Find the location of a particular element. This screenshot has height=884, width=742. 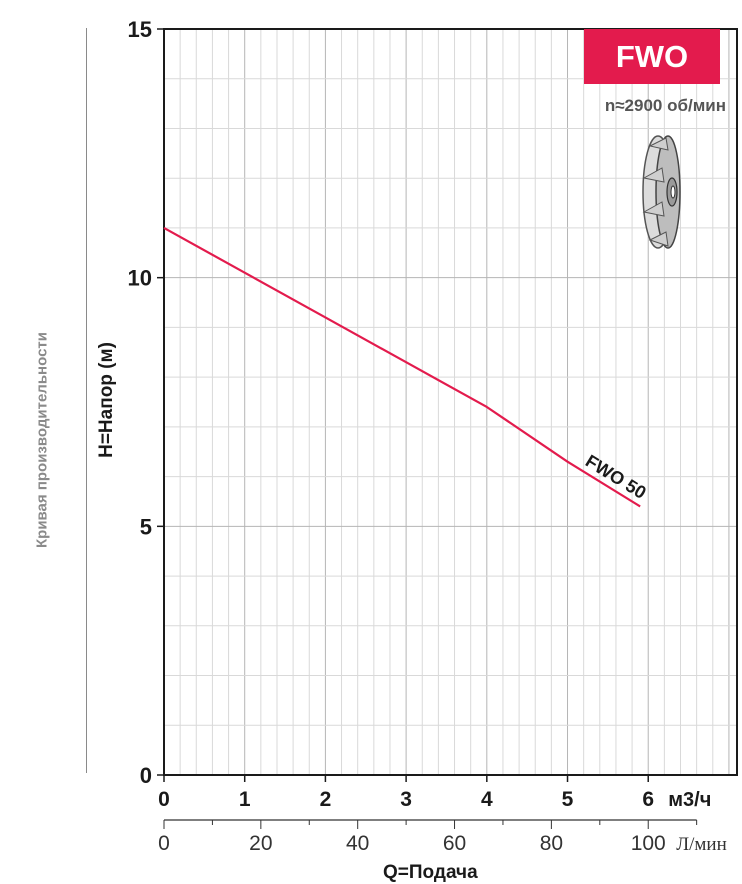

x-axis-unit: м3/ч is located at coordinates (689, 800).